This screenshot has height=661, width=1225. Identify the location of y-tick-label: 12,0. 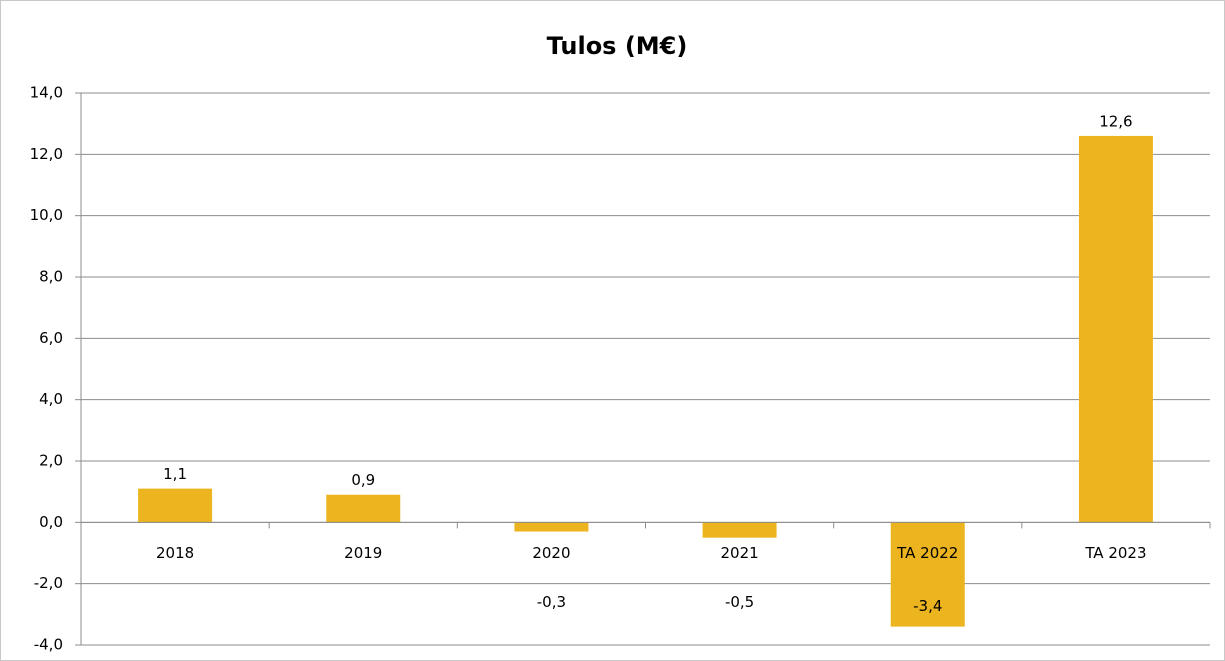
(46, 154).